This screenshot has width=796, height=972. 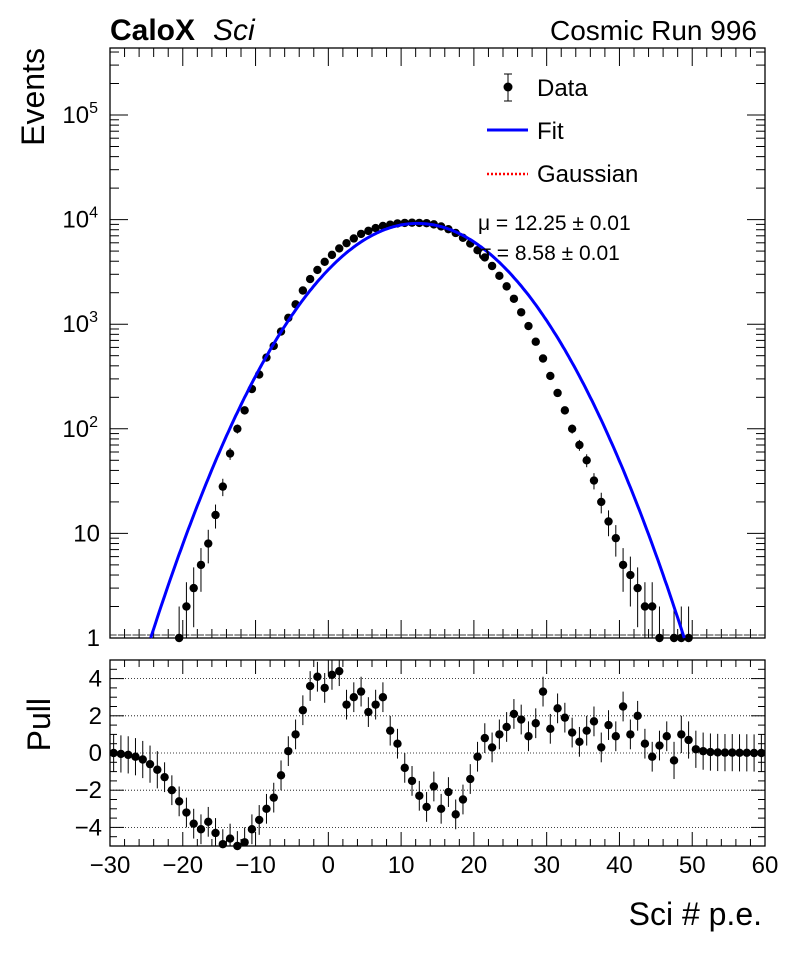 I want to click on x-tick-label: 50, so click(x=692, y=865).